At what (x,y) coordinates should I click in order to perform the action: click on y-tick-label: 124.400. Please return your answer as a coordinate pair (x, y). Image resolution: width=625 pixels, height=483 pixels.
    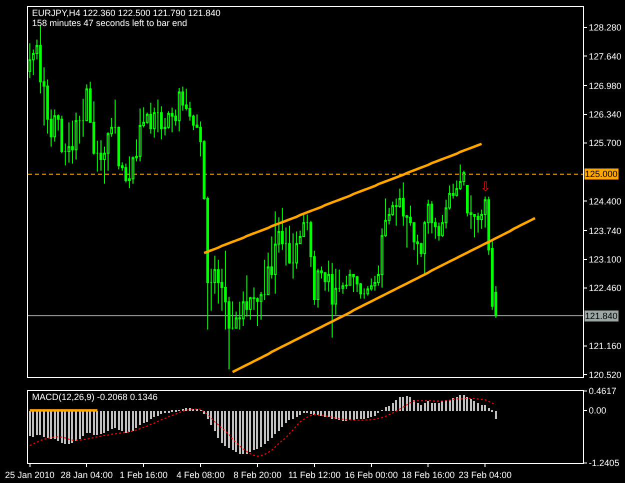
    Looking at the image, I should click on (605, 201).